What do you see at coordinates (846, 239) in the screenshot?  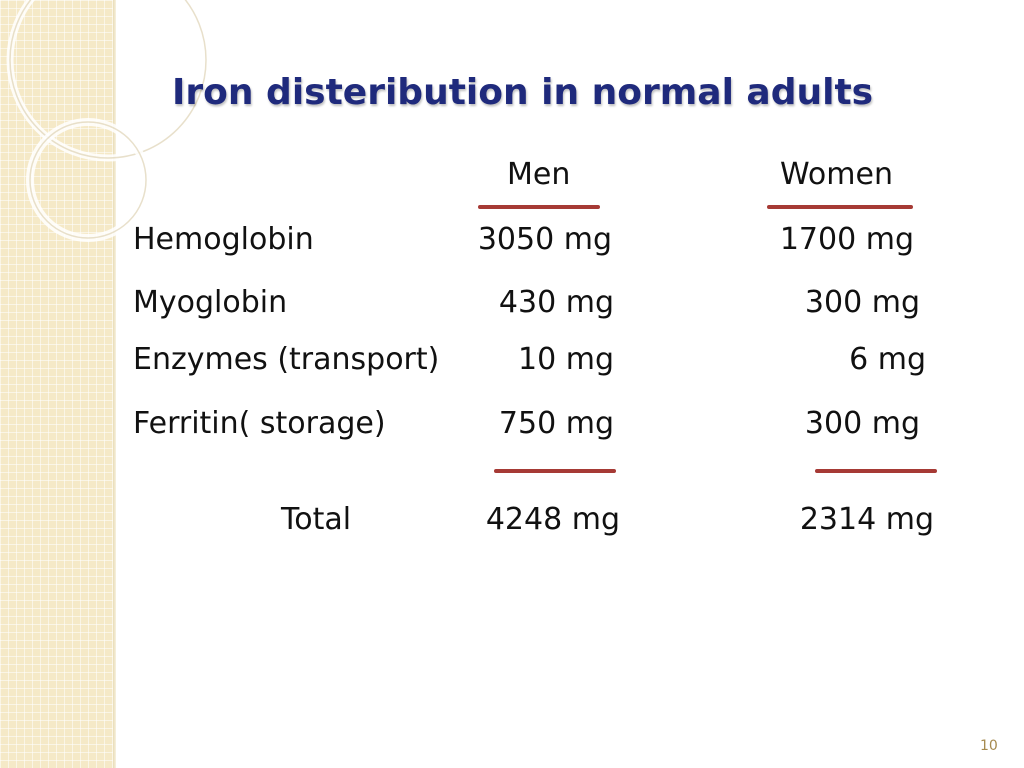 I see `women-value-hemoglobin: 1700 mg` at bounding box center [846, 239].